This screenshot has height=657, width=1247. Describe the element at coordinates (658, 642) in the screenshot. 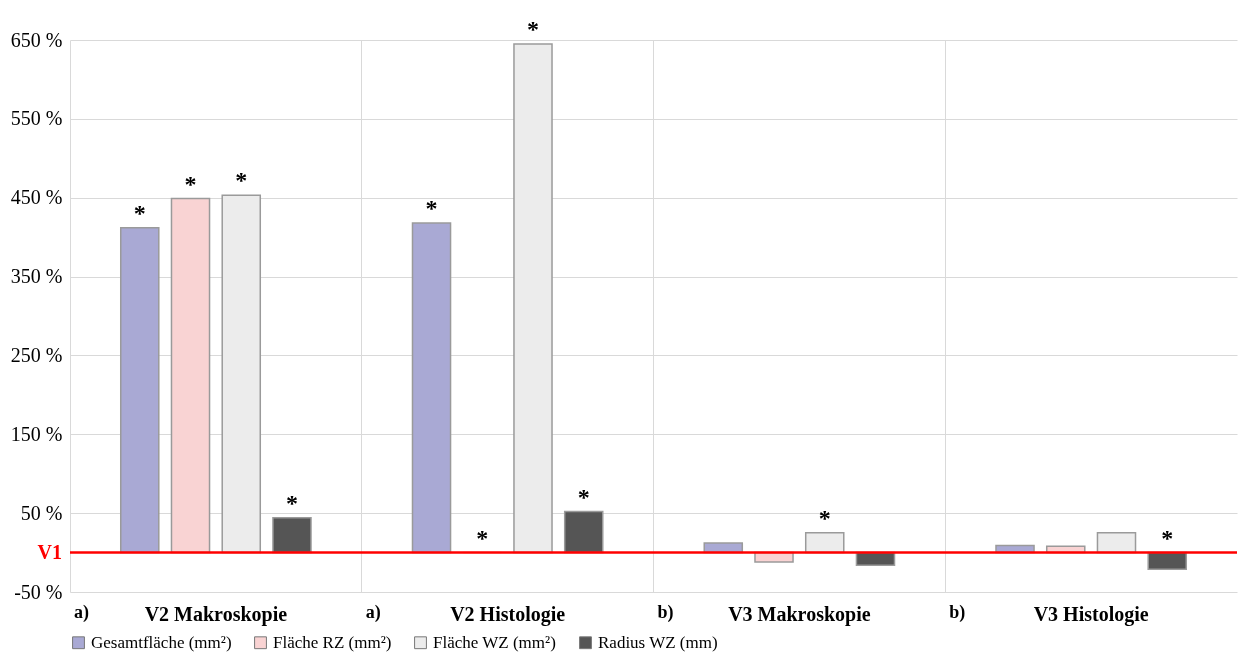

I see `legend-label: Radius WZ (mm)` at that location.